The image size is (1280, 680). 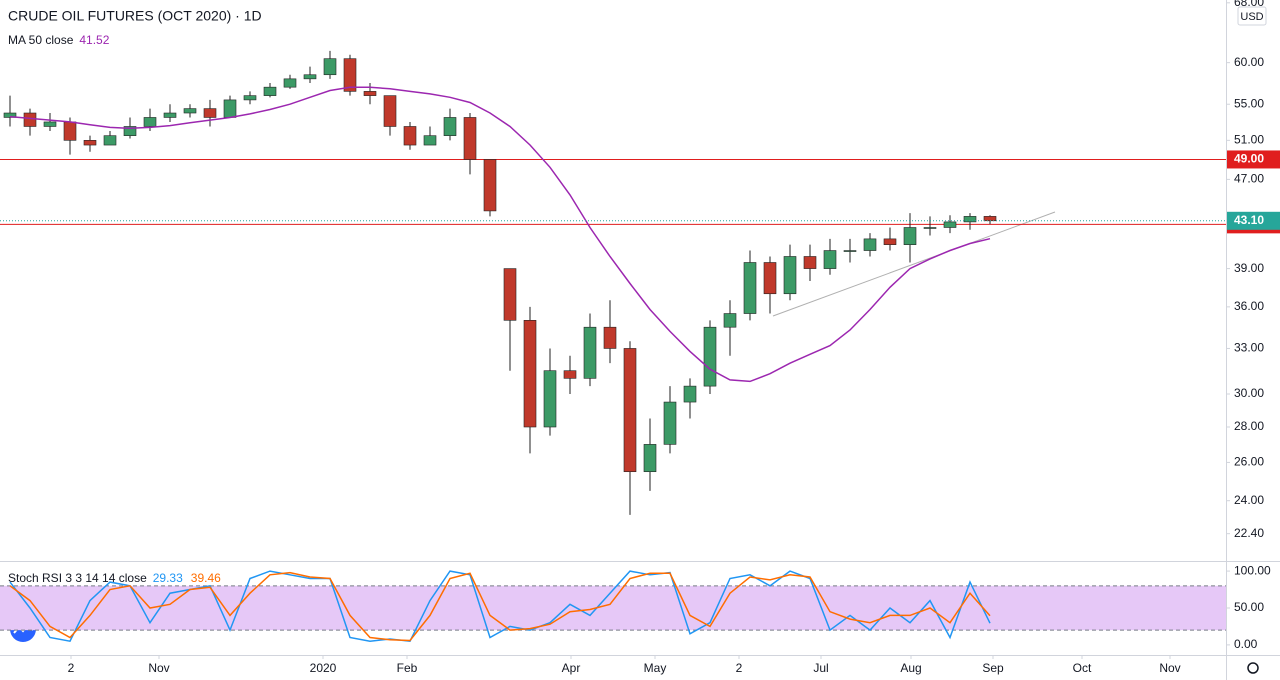 I want to click on price-label: 49.00, so click(x=1249, y=159).